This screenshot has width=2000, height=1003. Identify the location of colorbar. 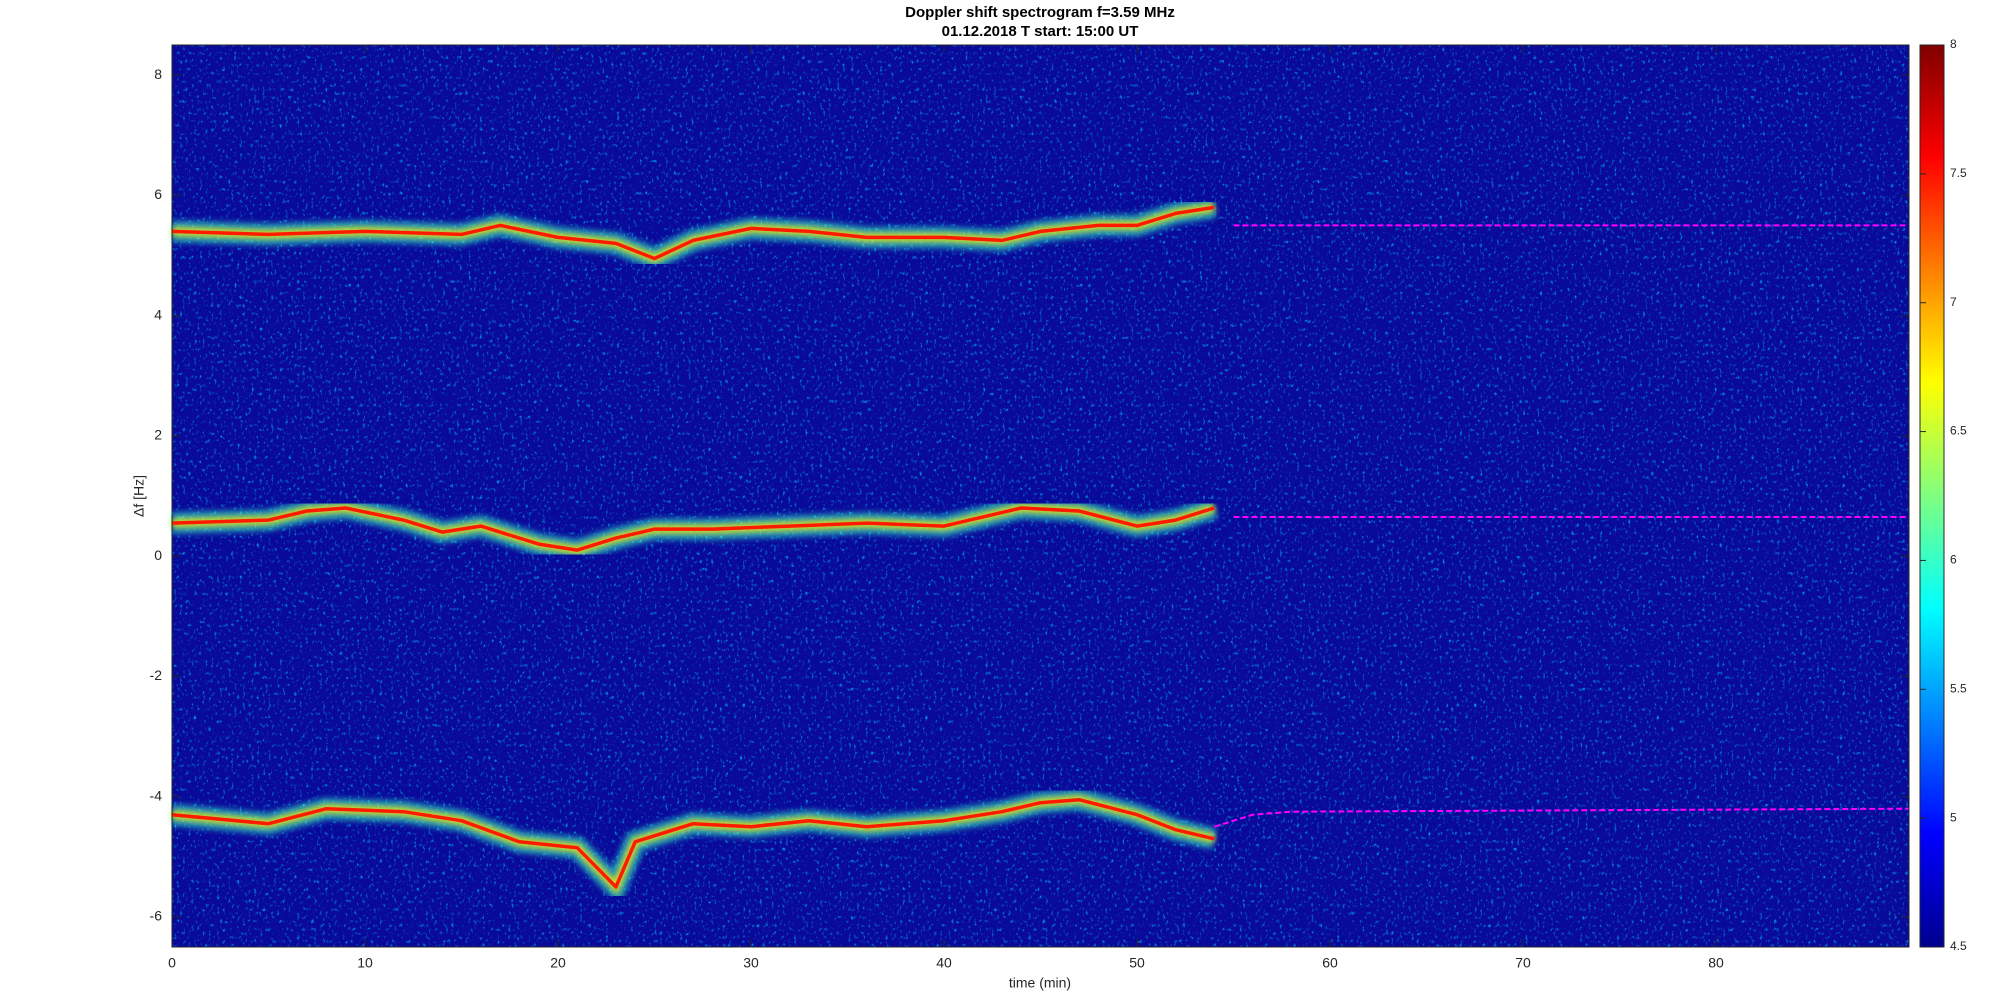
(1932, 496).